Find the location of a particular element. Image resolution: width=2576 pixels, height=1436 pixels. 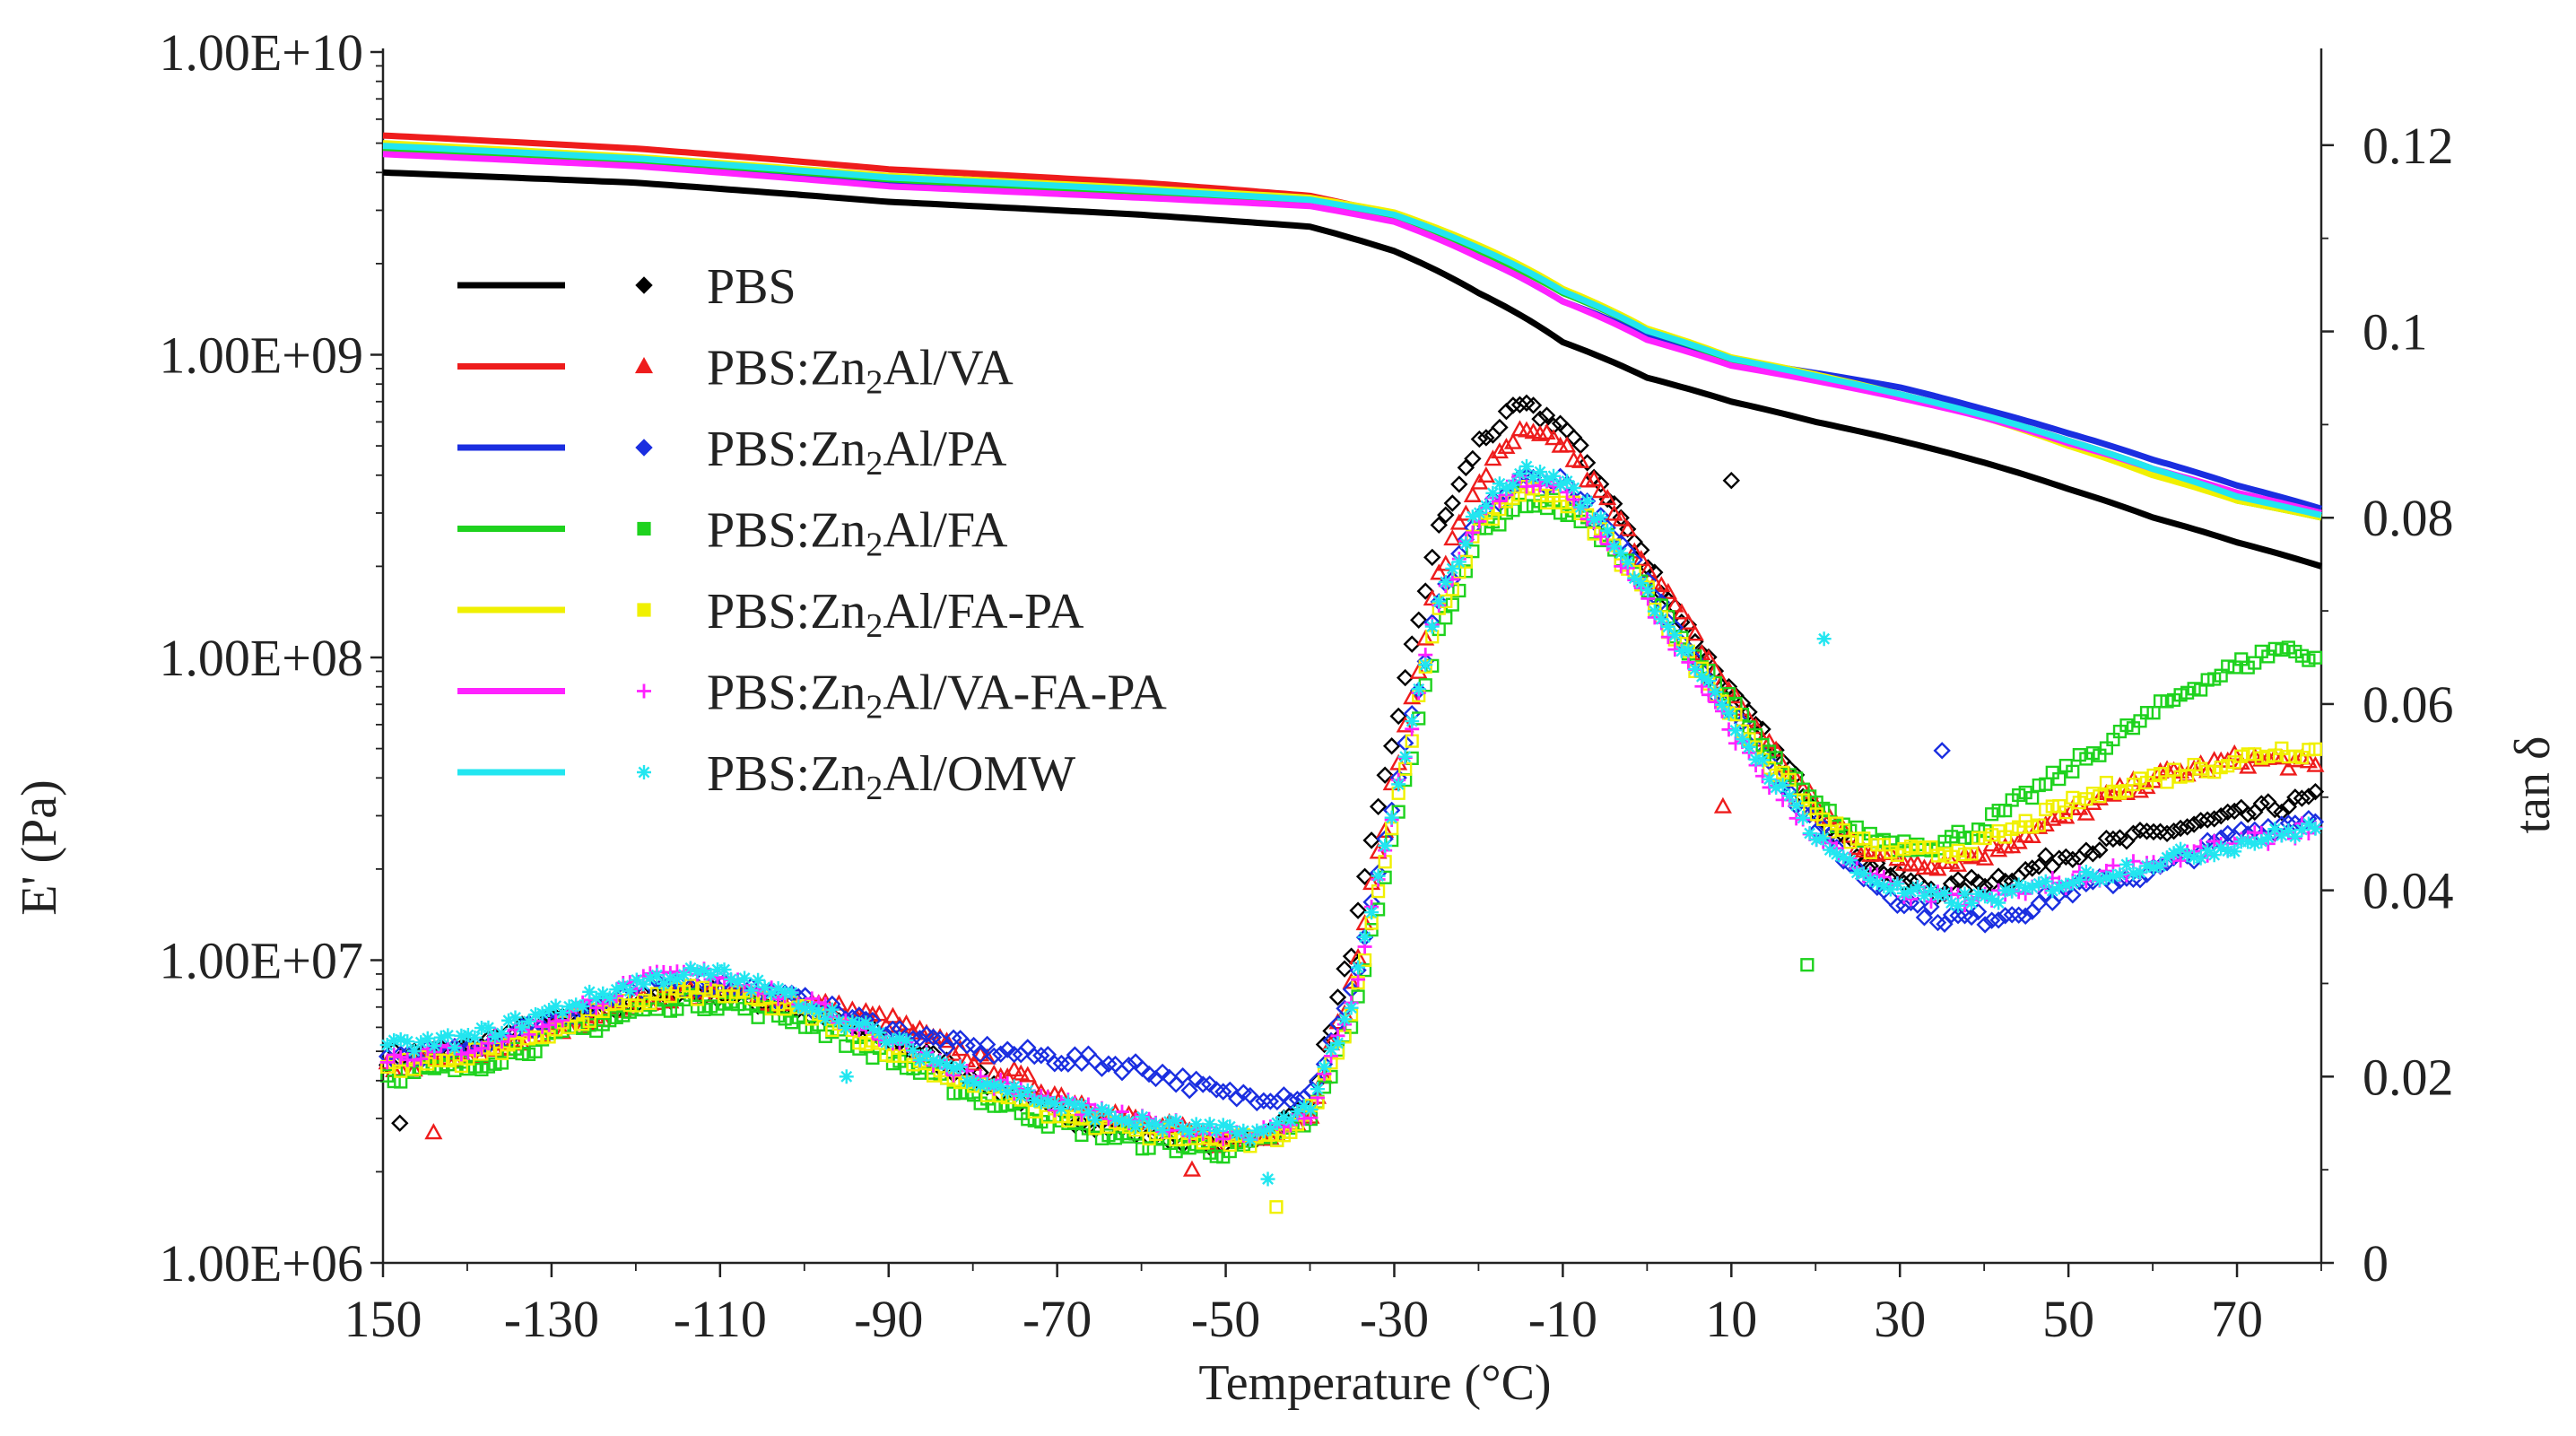

legend-label: PBS is located at coordinates (751, 287).